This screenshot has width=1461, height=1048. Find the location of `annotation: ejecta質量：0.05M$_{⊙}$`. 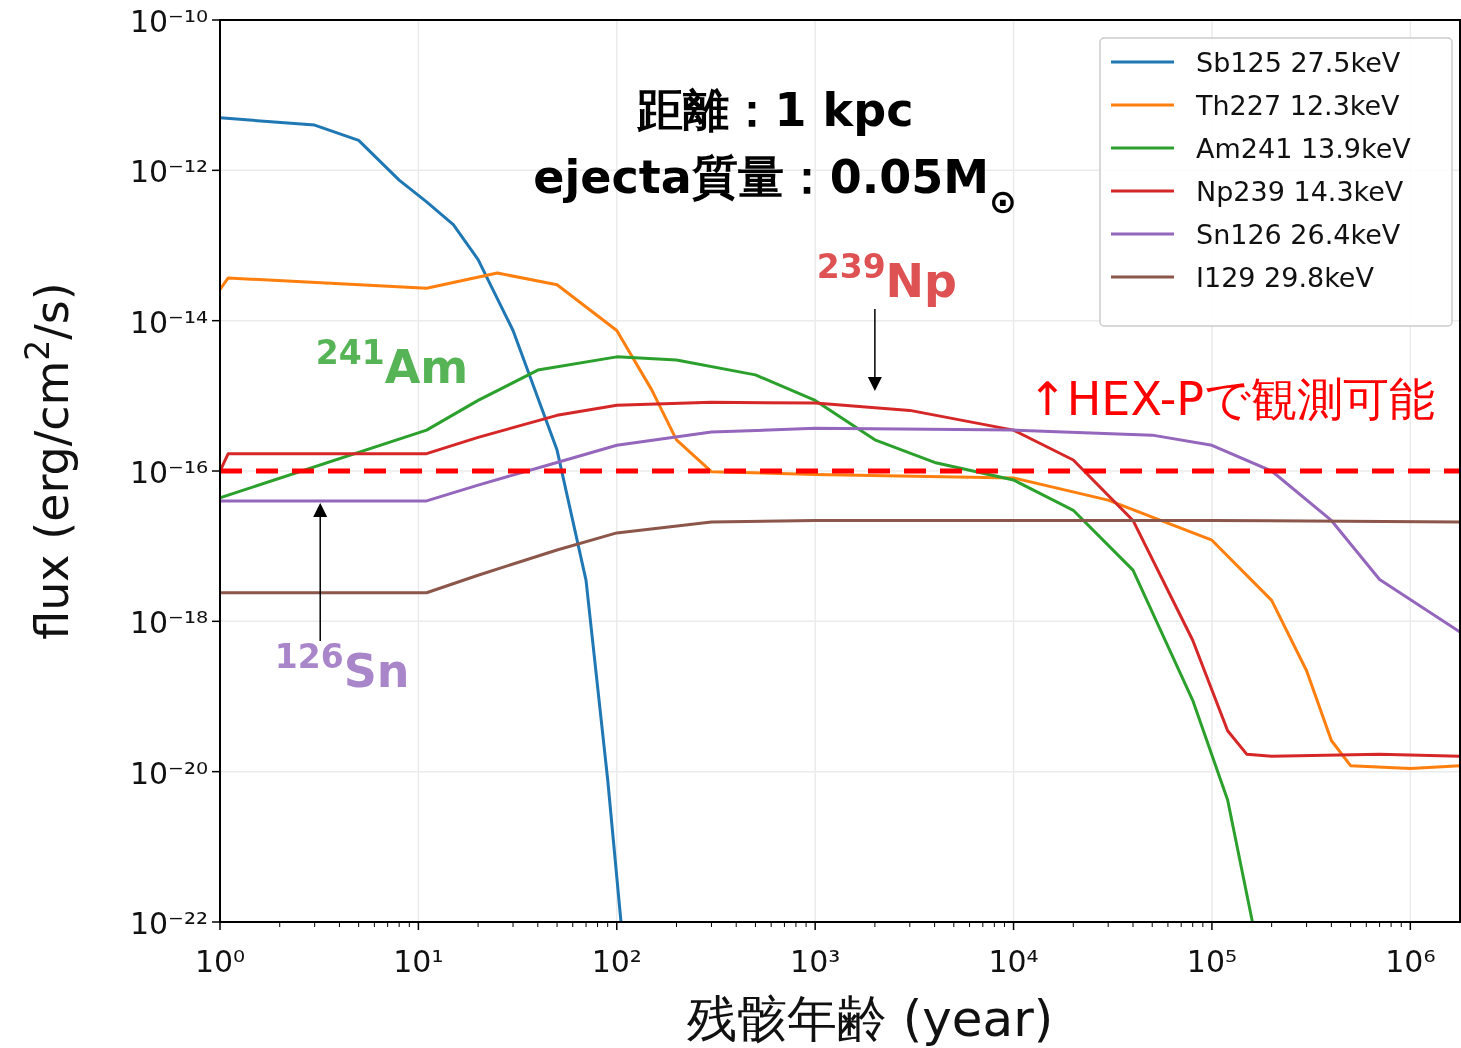

annotation: ejecta質量：0.05M$_{⊙}$ is located at coordinates (775, 185).